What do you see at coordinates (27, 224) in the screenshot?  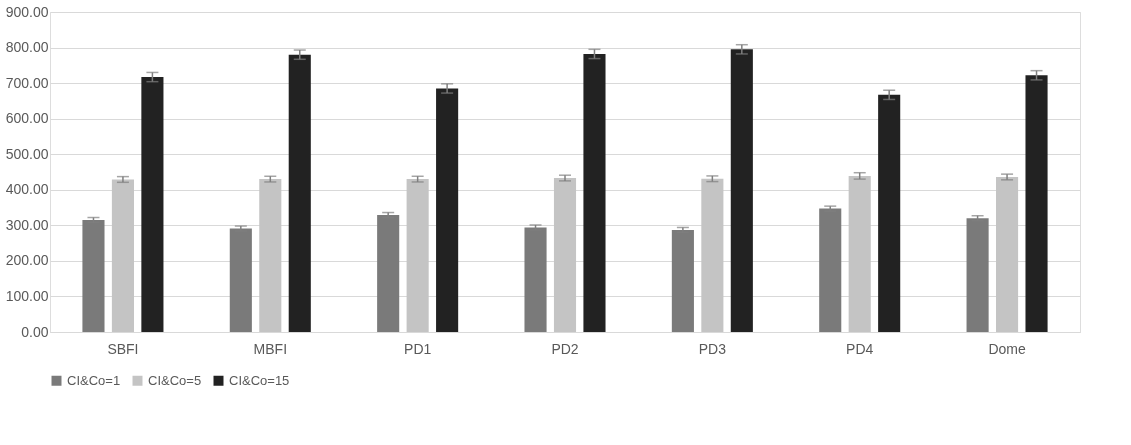 I see `y-tick-label: 300.00` at bounding box center [27, 224].